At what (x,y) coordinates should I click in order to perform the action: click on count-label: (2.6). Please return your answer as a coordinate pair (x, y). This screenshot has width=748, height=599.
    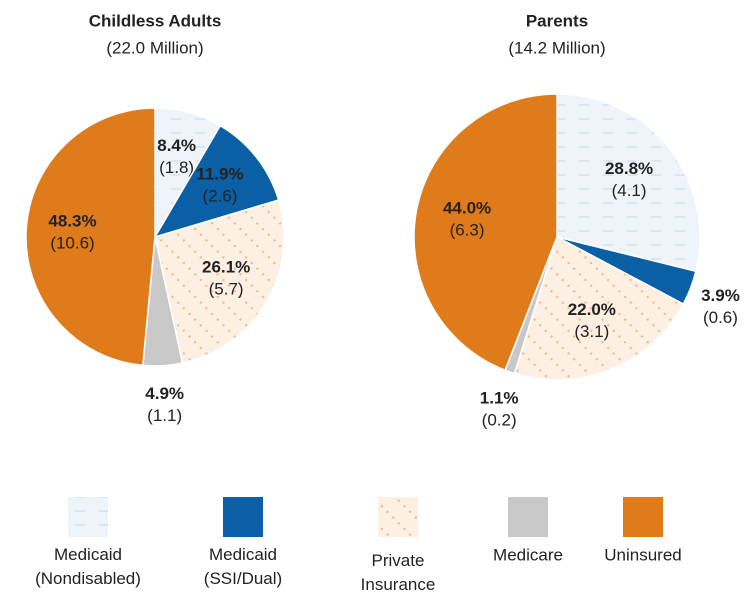
    Looking at the image, I should click on (219, 196).